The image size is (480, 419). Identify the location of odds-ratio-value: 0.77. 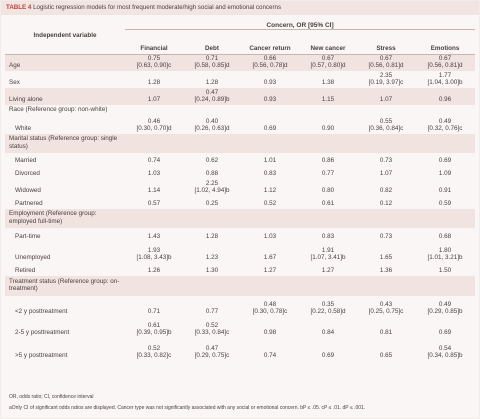
(328, 173).